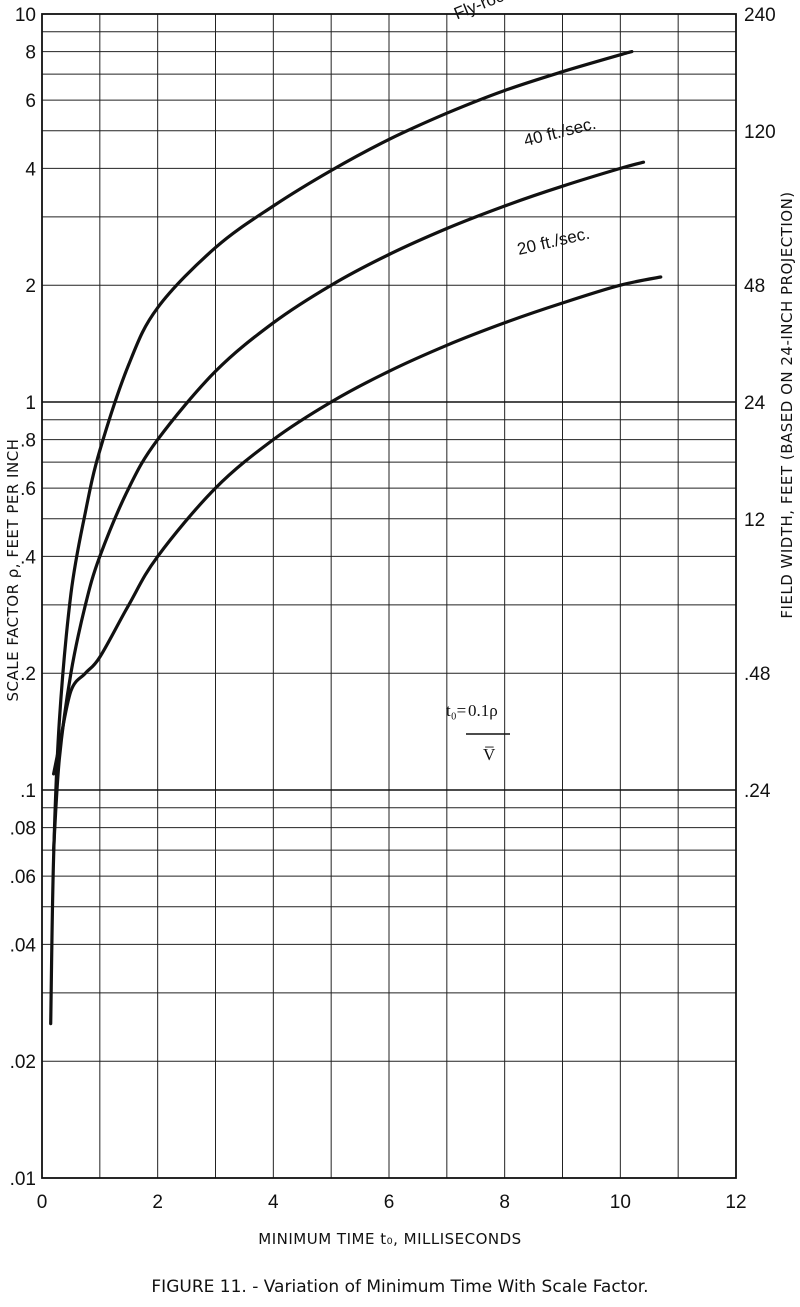  What do you see at coordinates (23, 1179) in the screenshot?
I see `y-tick-label: .01` at bounding box center [23, 1179].